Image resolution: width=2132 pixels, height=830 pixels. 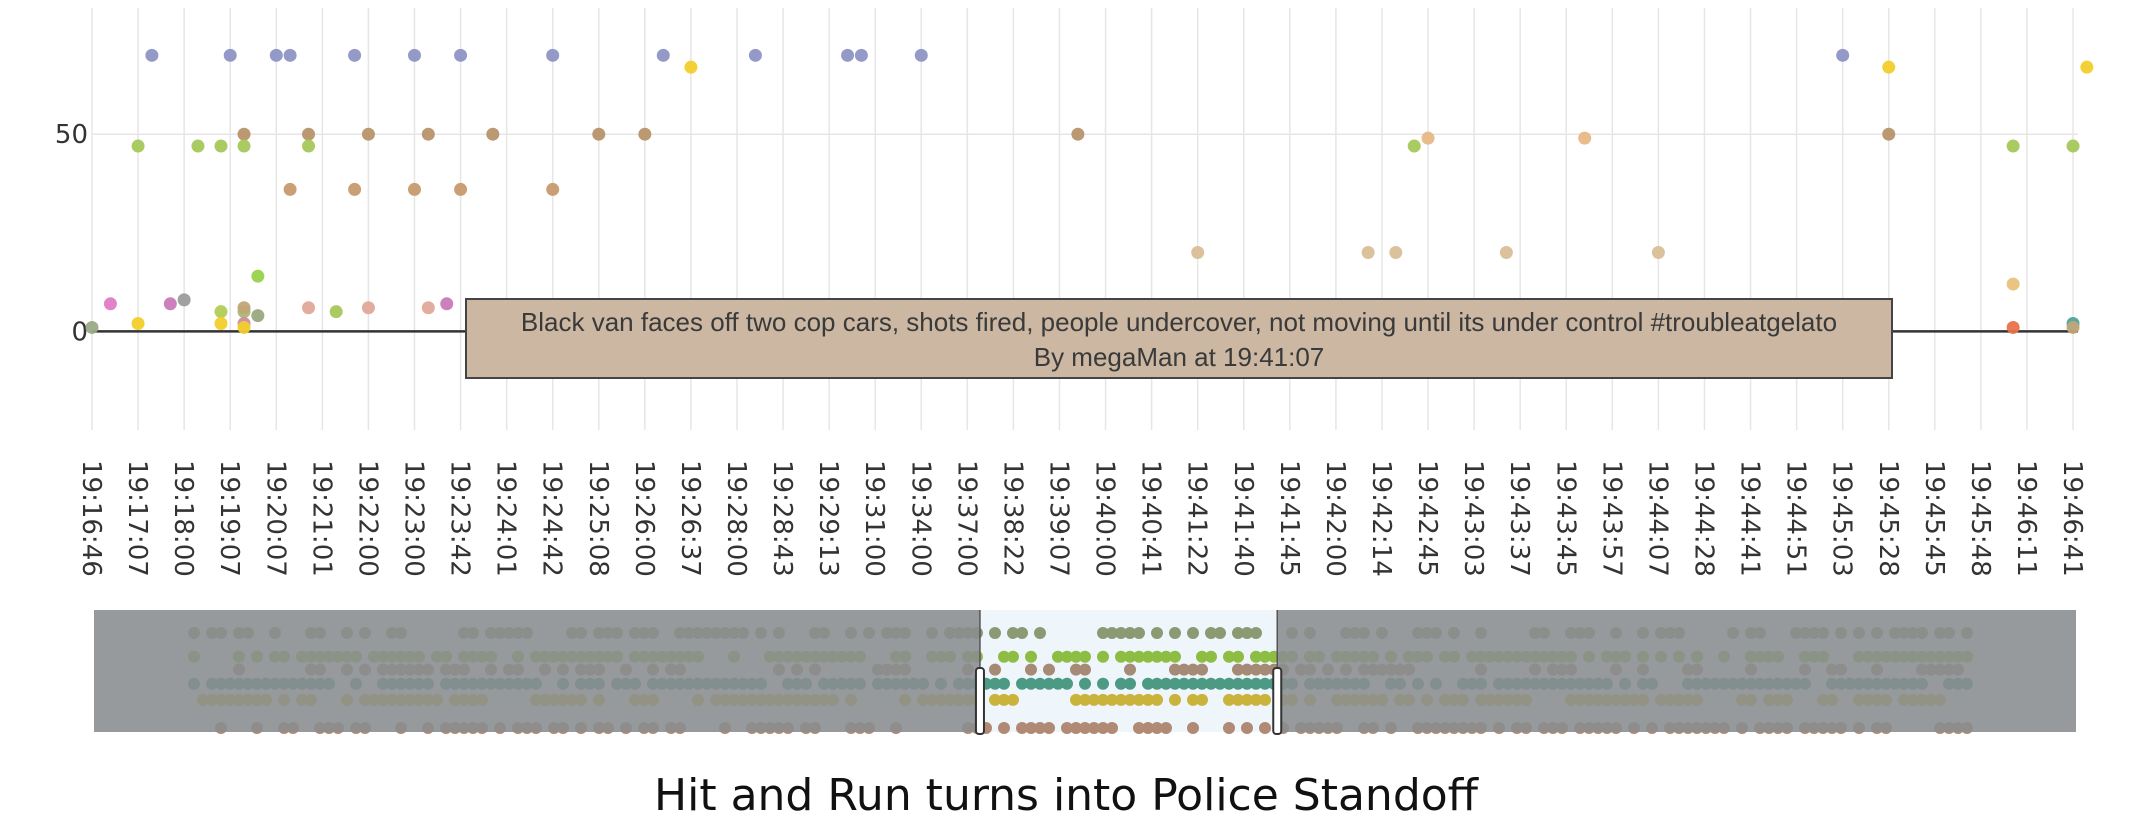 What do you see at coordinates (1427, 518) in the screenshot?
I see `x-tick-label: 19:42:45` at bounding box center [1427, 518].